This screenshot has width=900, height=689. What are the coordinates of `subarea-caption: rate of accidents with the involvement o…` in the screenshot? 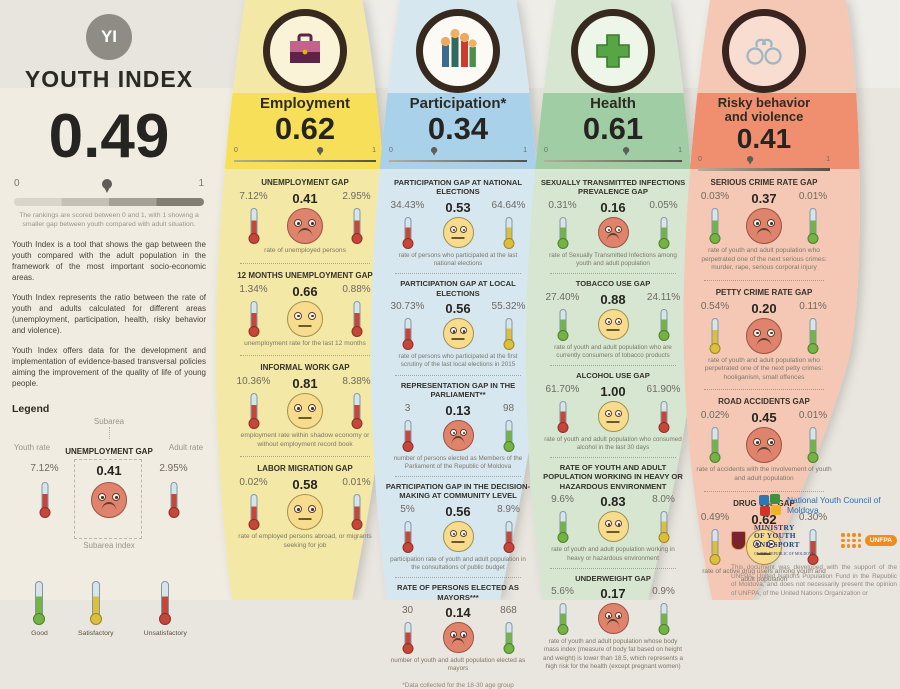 It's located at (764, 474).